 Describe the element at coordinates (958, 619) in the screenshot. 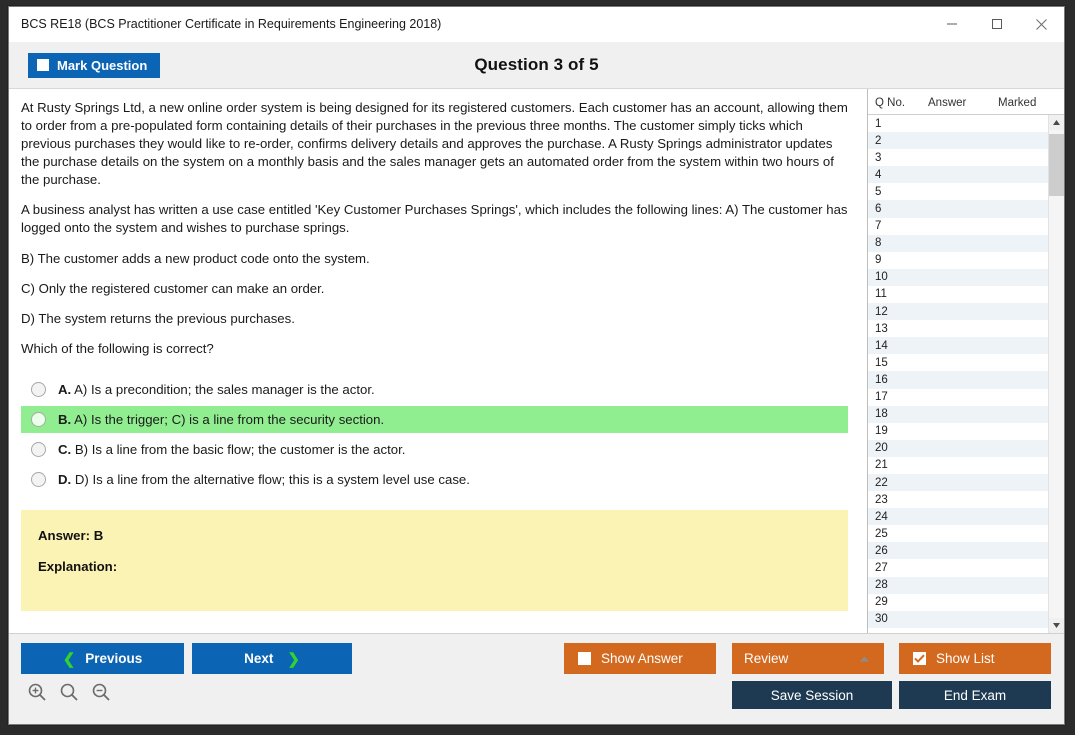

I see `question-list-row: 30` at that location.